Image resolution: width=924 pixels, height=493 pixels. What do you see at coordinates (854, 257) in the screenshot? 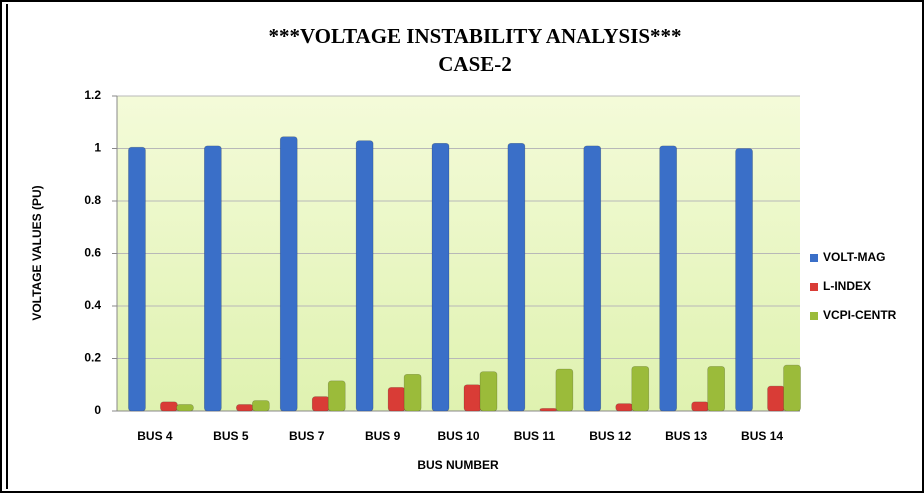
I see `legend-label: VOLT-MAG` at bounding box center [854, 257].